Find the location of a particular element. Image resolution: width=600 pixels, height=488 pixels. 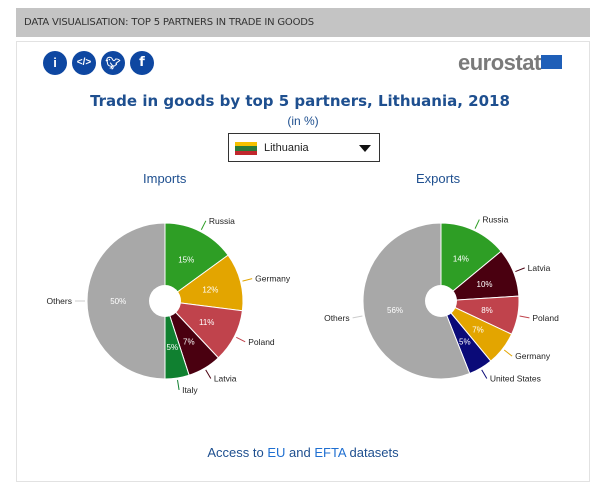

chart-subtitle: (in %) is located at coordinates (303, 121).